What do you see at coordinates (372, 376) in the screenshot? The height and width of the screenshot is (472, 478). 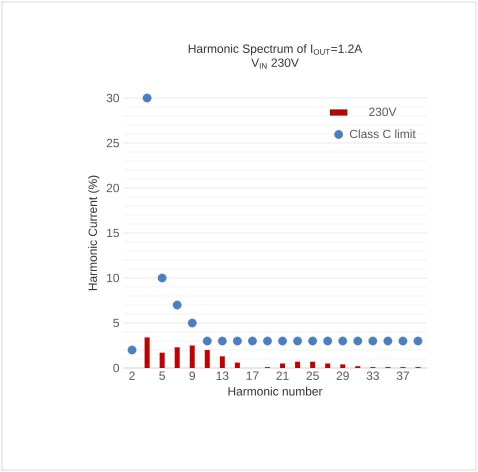 I see `x-tick-label: 33` at bounding box center [372, 376].